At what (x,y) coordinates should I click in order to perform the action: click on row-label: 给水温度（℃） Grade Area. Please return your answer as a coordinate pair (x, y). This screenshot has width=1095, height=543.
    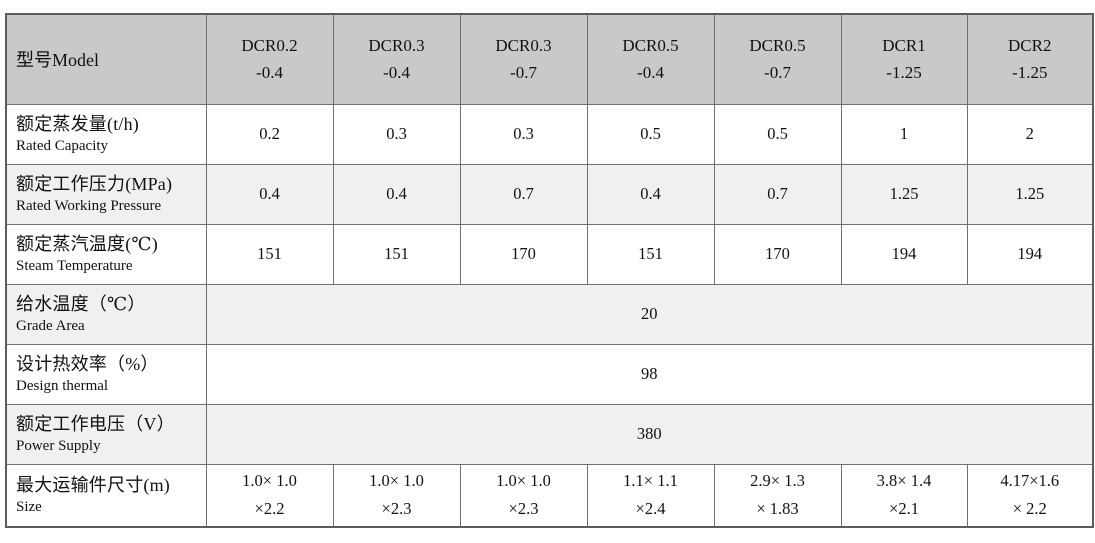
    Looking at the image, I should click on (106, 314).